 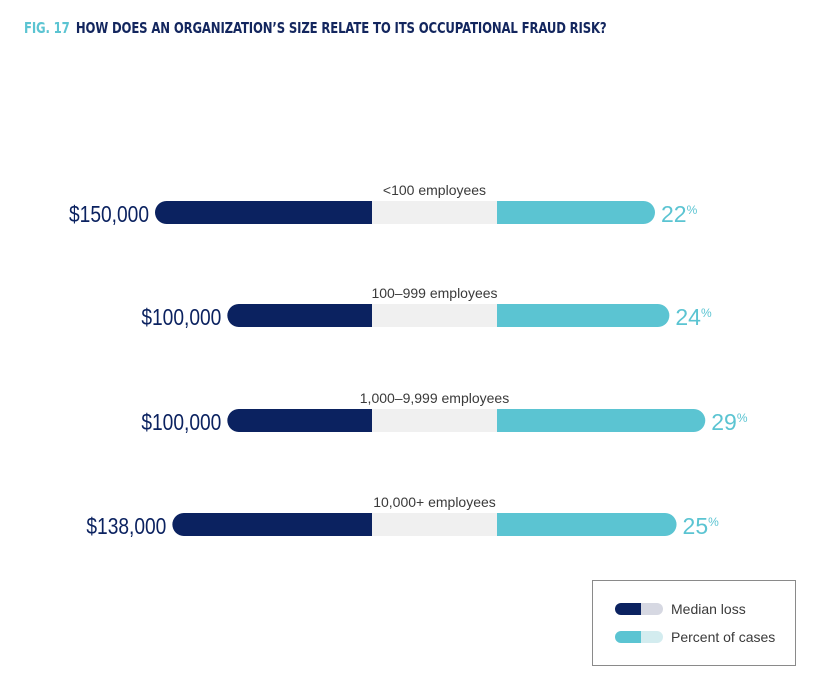 I want to click on percent-label: 24%, so click(x=693, y=317).